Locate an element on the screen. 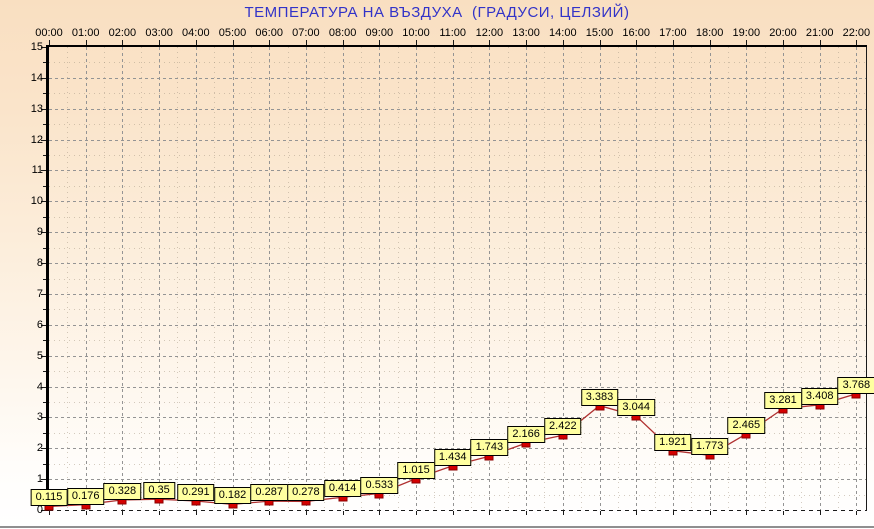 The image size is (874, 529). y-axis-label: 12 is located at coordinates (36, 139).